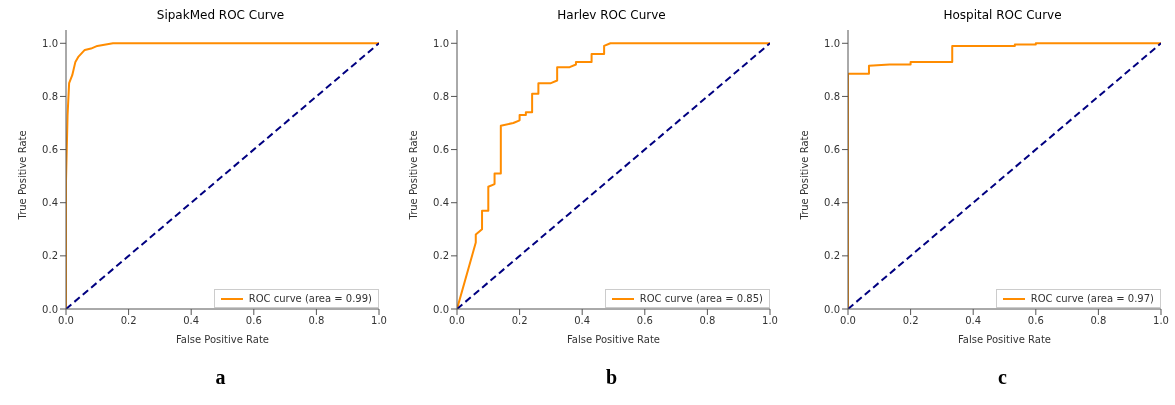 Image resolution: width=1175 pixels, height=405 pixels. I want to click on chart-title: Harlev ROC Curve, so click(611, 16).